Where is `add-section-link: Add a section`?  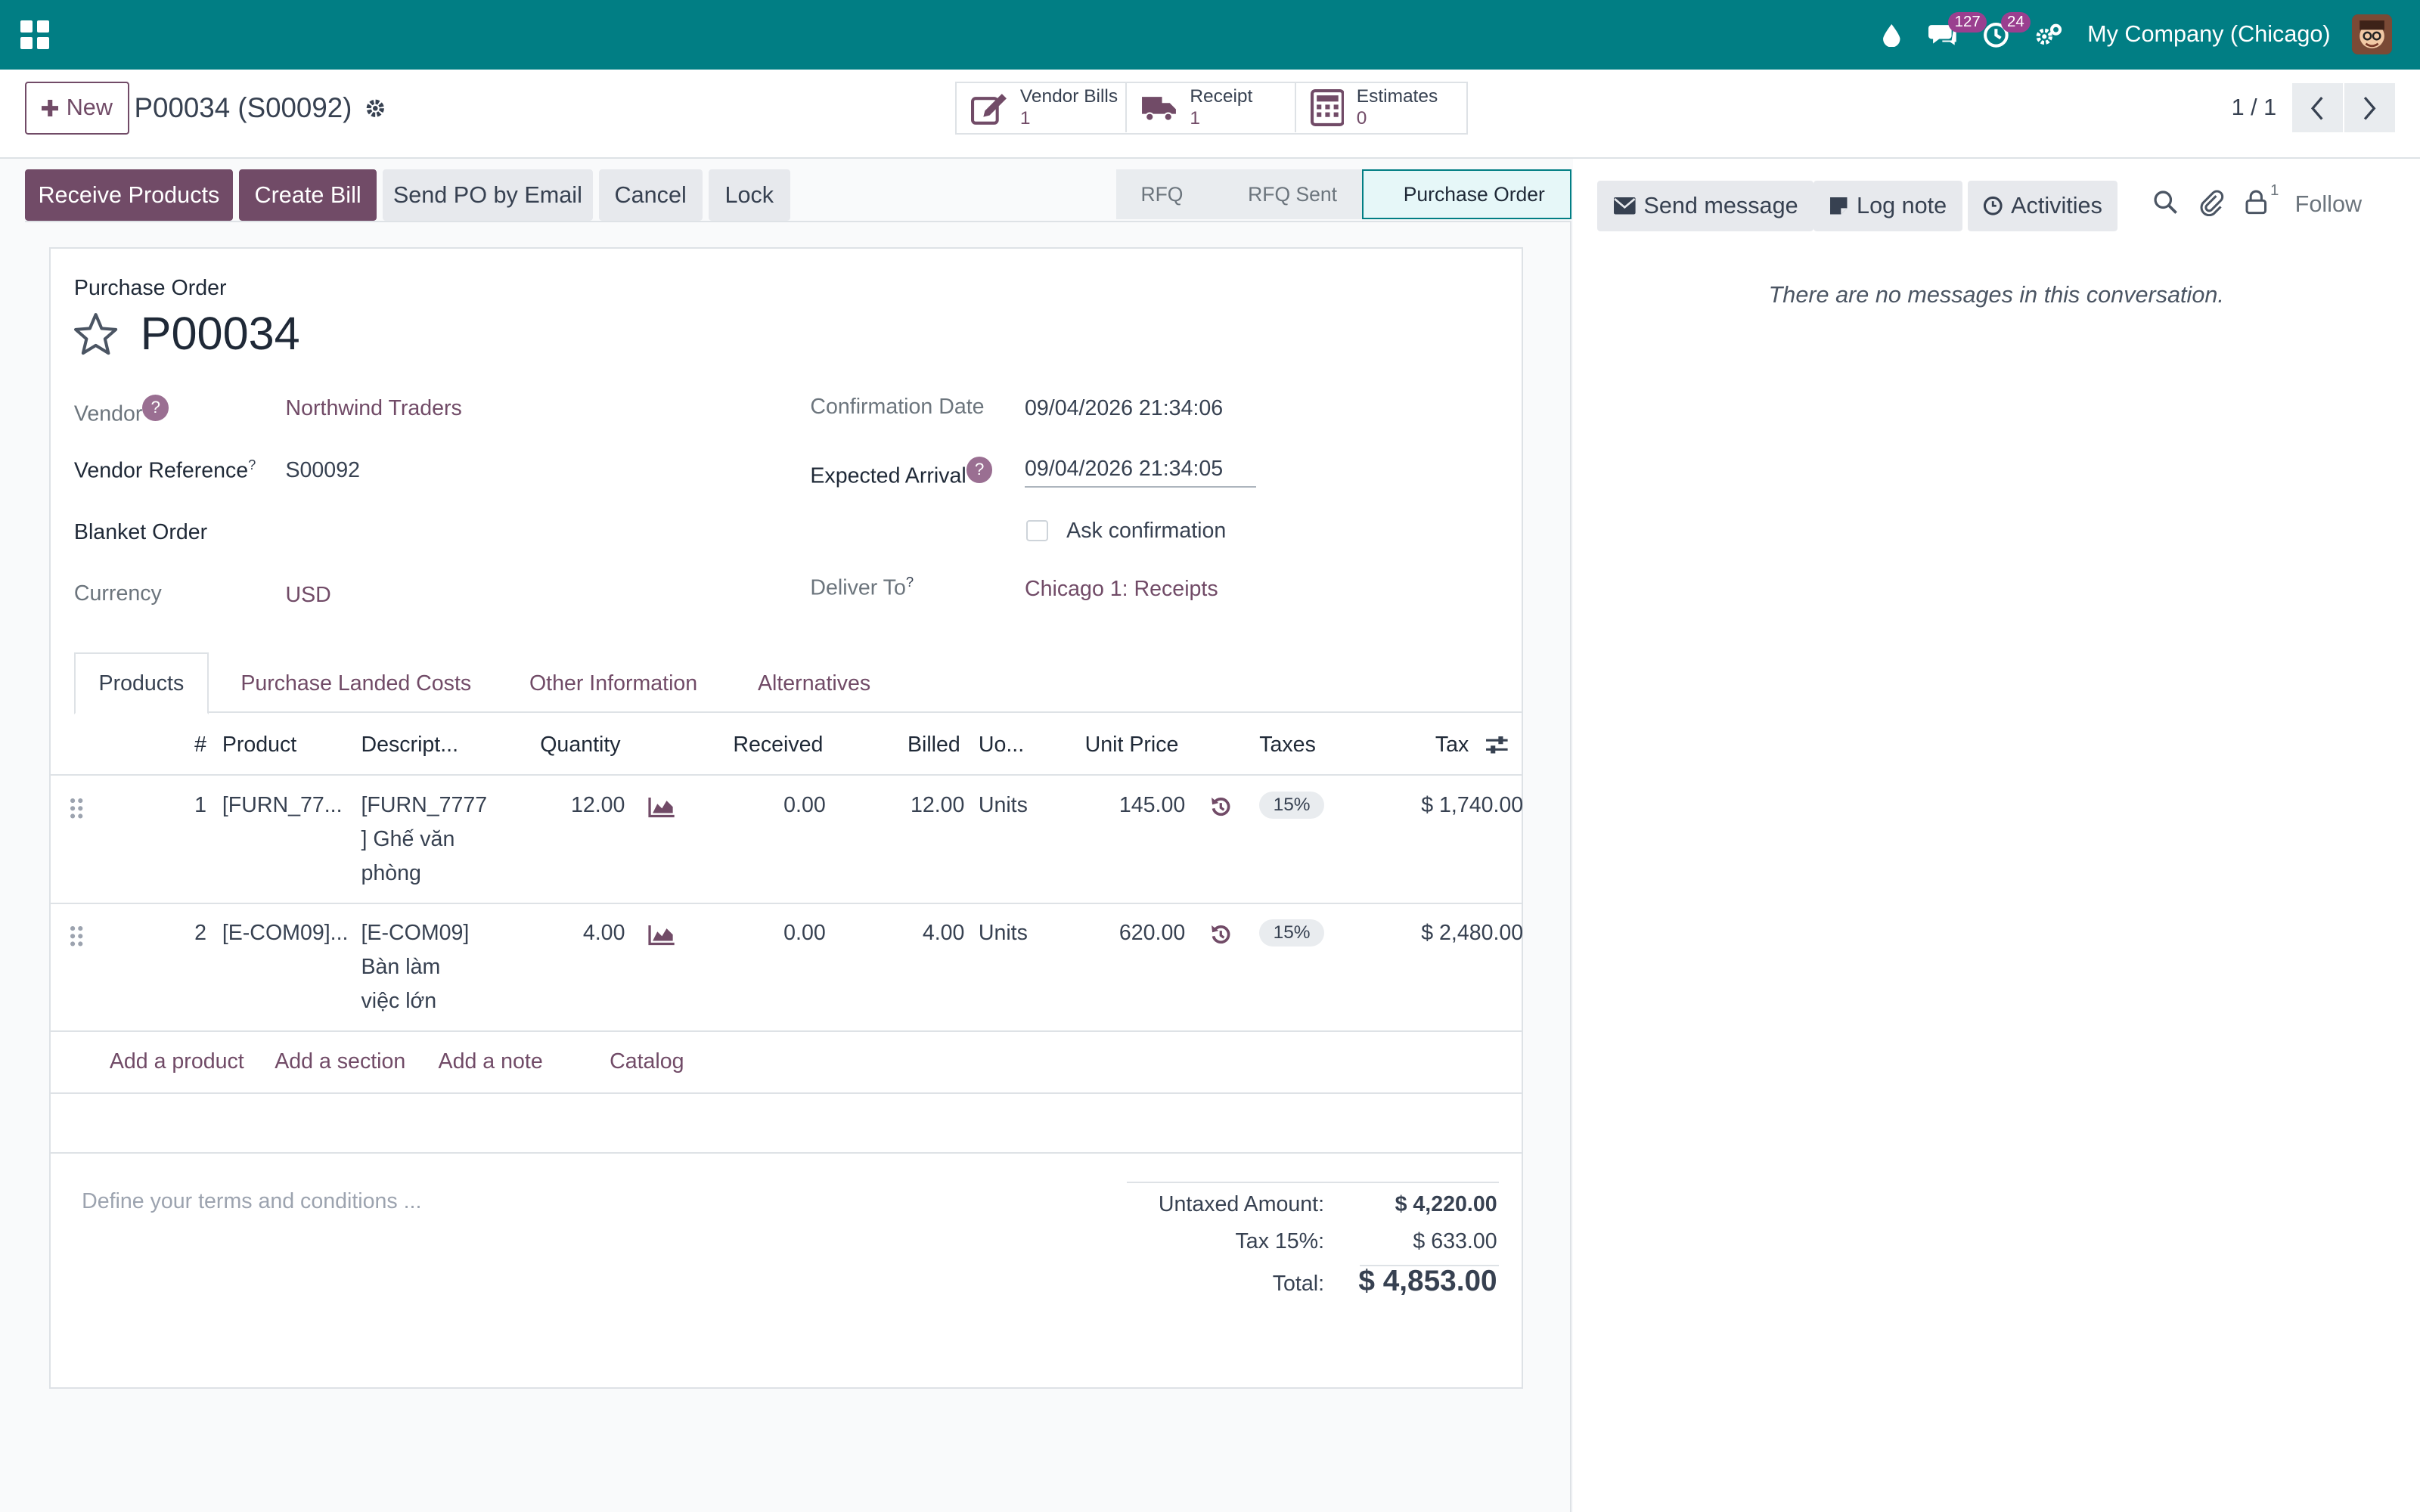
add-section-link: Add a section is located at coordinates (340, 1061).